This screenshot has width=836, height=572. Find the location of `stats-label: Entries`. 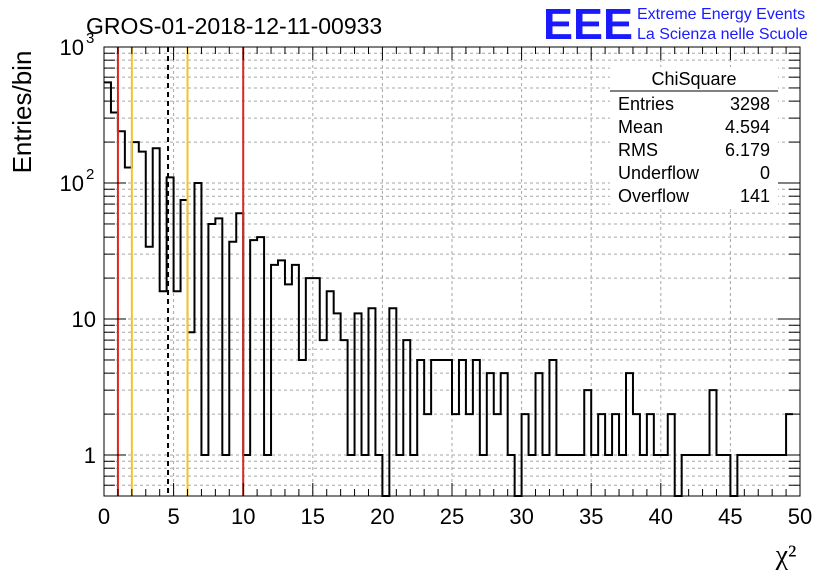

stats-label: Entries is located at coordinates (646, 104).